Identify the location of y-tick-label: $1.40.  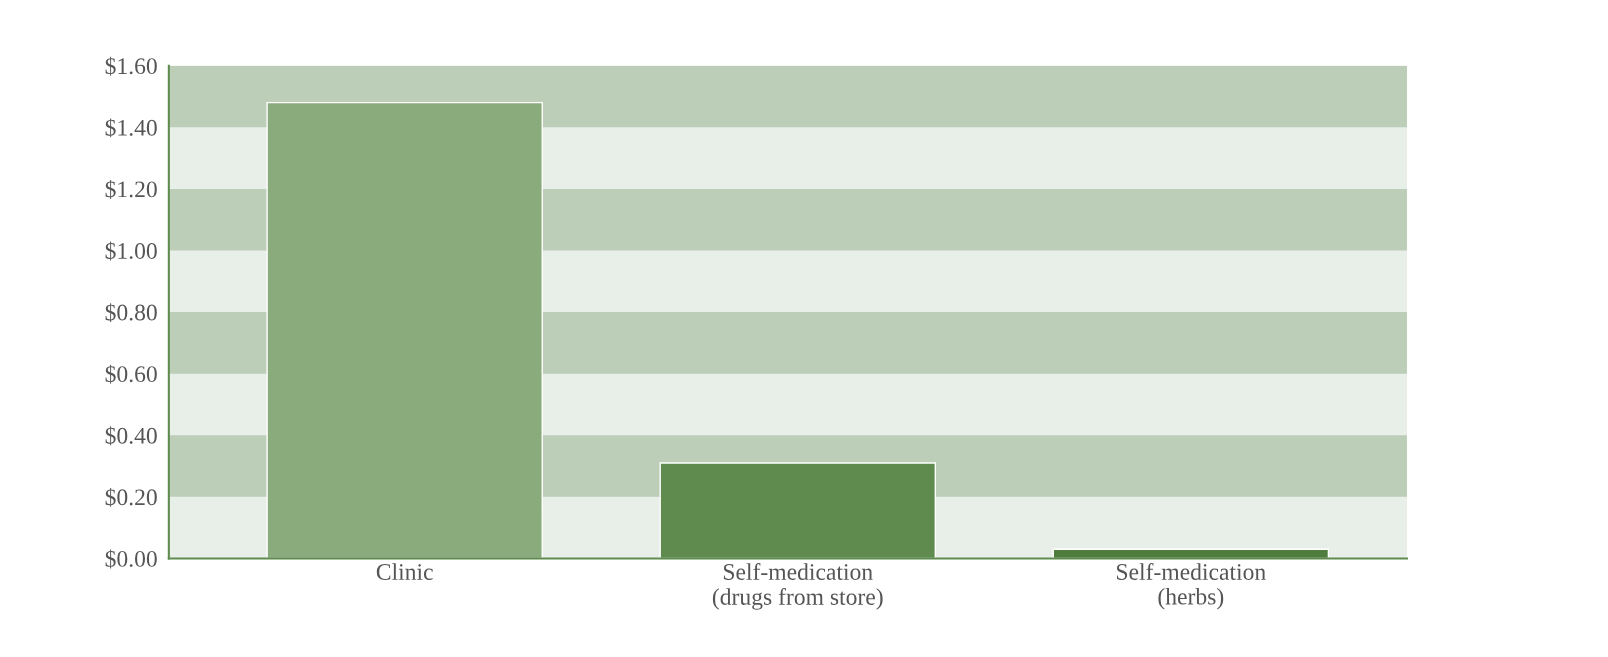
(131, 128).